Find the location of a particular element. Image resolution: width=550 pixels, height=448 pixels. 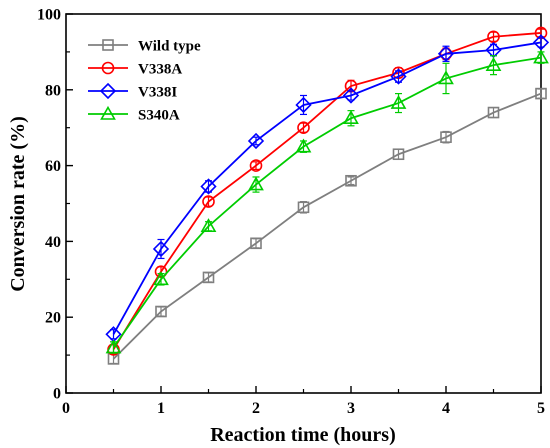

legend-label: S340A is located at coordinates (159, 116).